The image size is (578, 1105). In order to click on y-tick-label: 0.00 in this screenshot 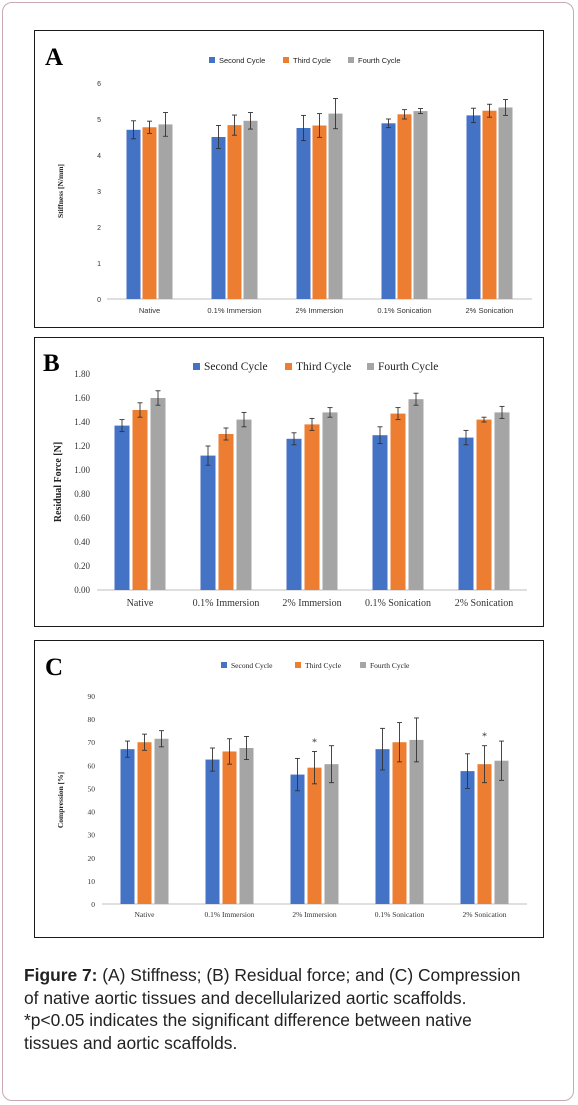, I will do `click(82, 590)`.